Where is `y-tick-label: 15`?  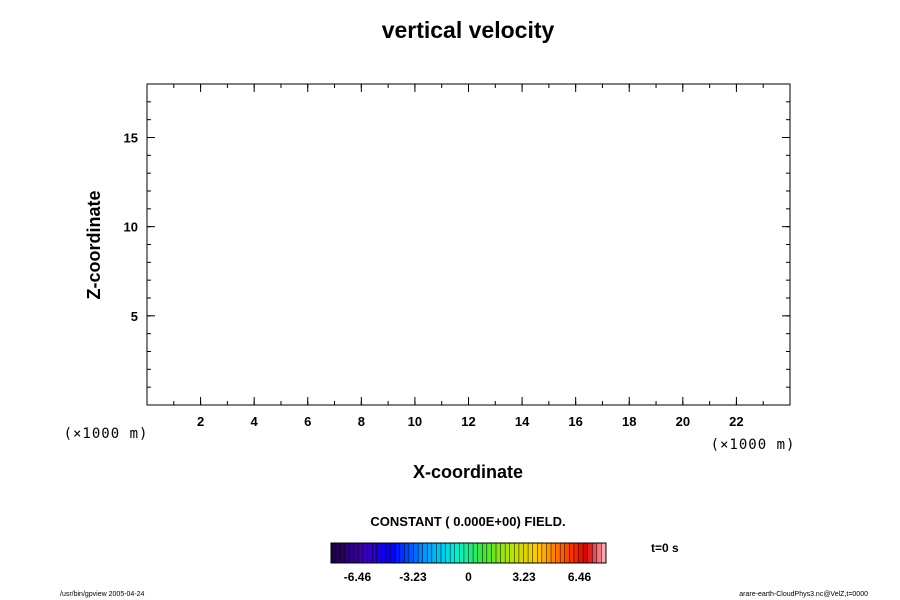 y-tick-label: 15 is located at coordinates (131, 138).